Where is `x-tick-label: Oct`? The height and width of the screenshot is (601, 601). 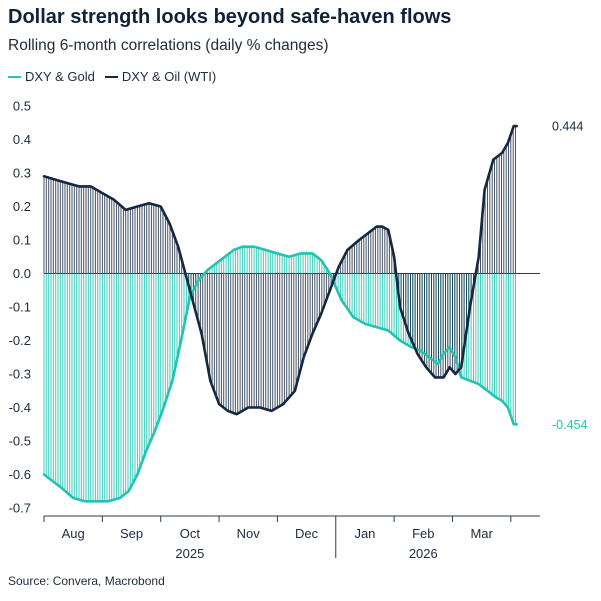
x-tick-label: Oct is located at coordinates (190, 533).